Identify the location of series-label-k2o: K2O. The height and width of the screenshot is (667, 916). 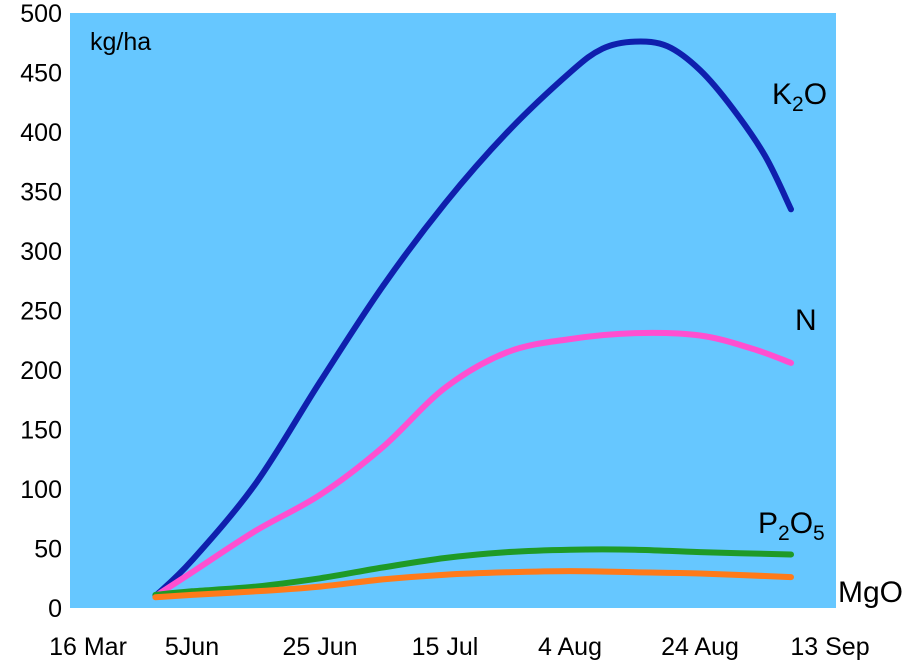
(799, 97).